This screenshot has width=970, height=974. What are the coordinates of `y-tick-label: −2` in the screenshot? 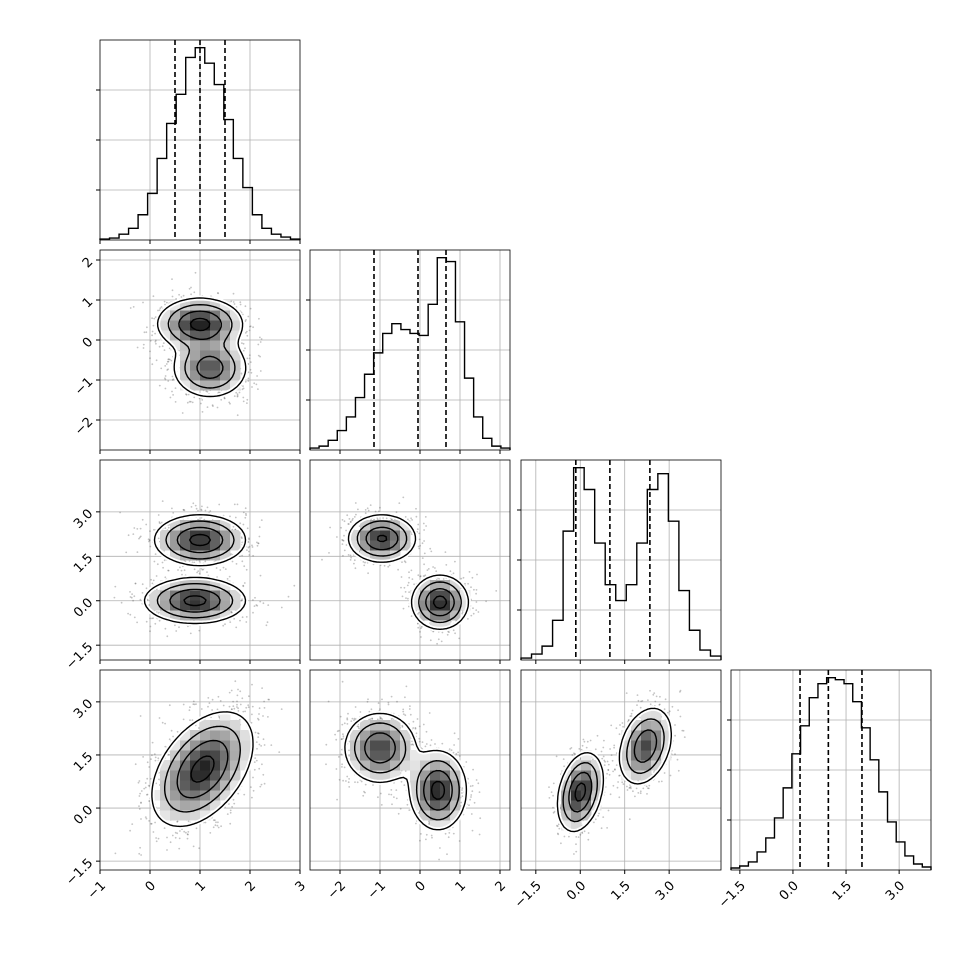 It's located at (84, 427).